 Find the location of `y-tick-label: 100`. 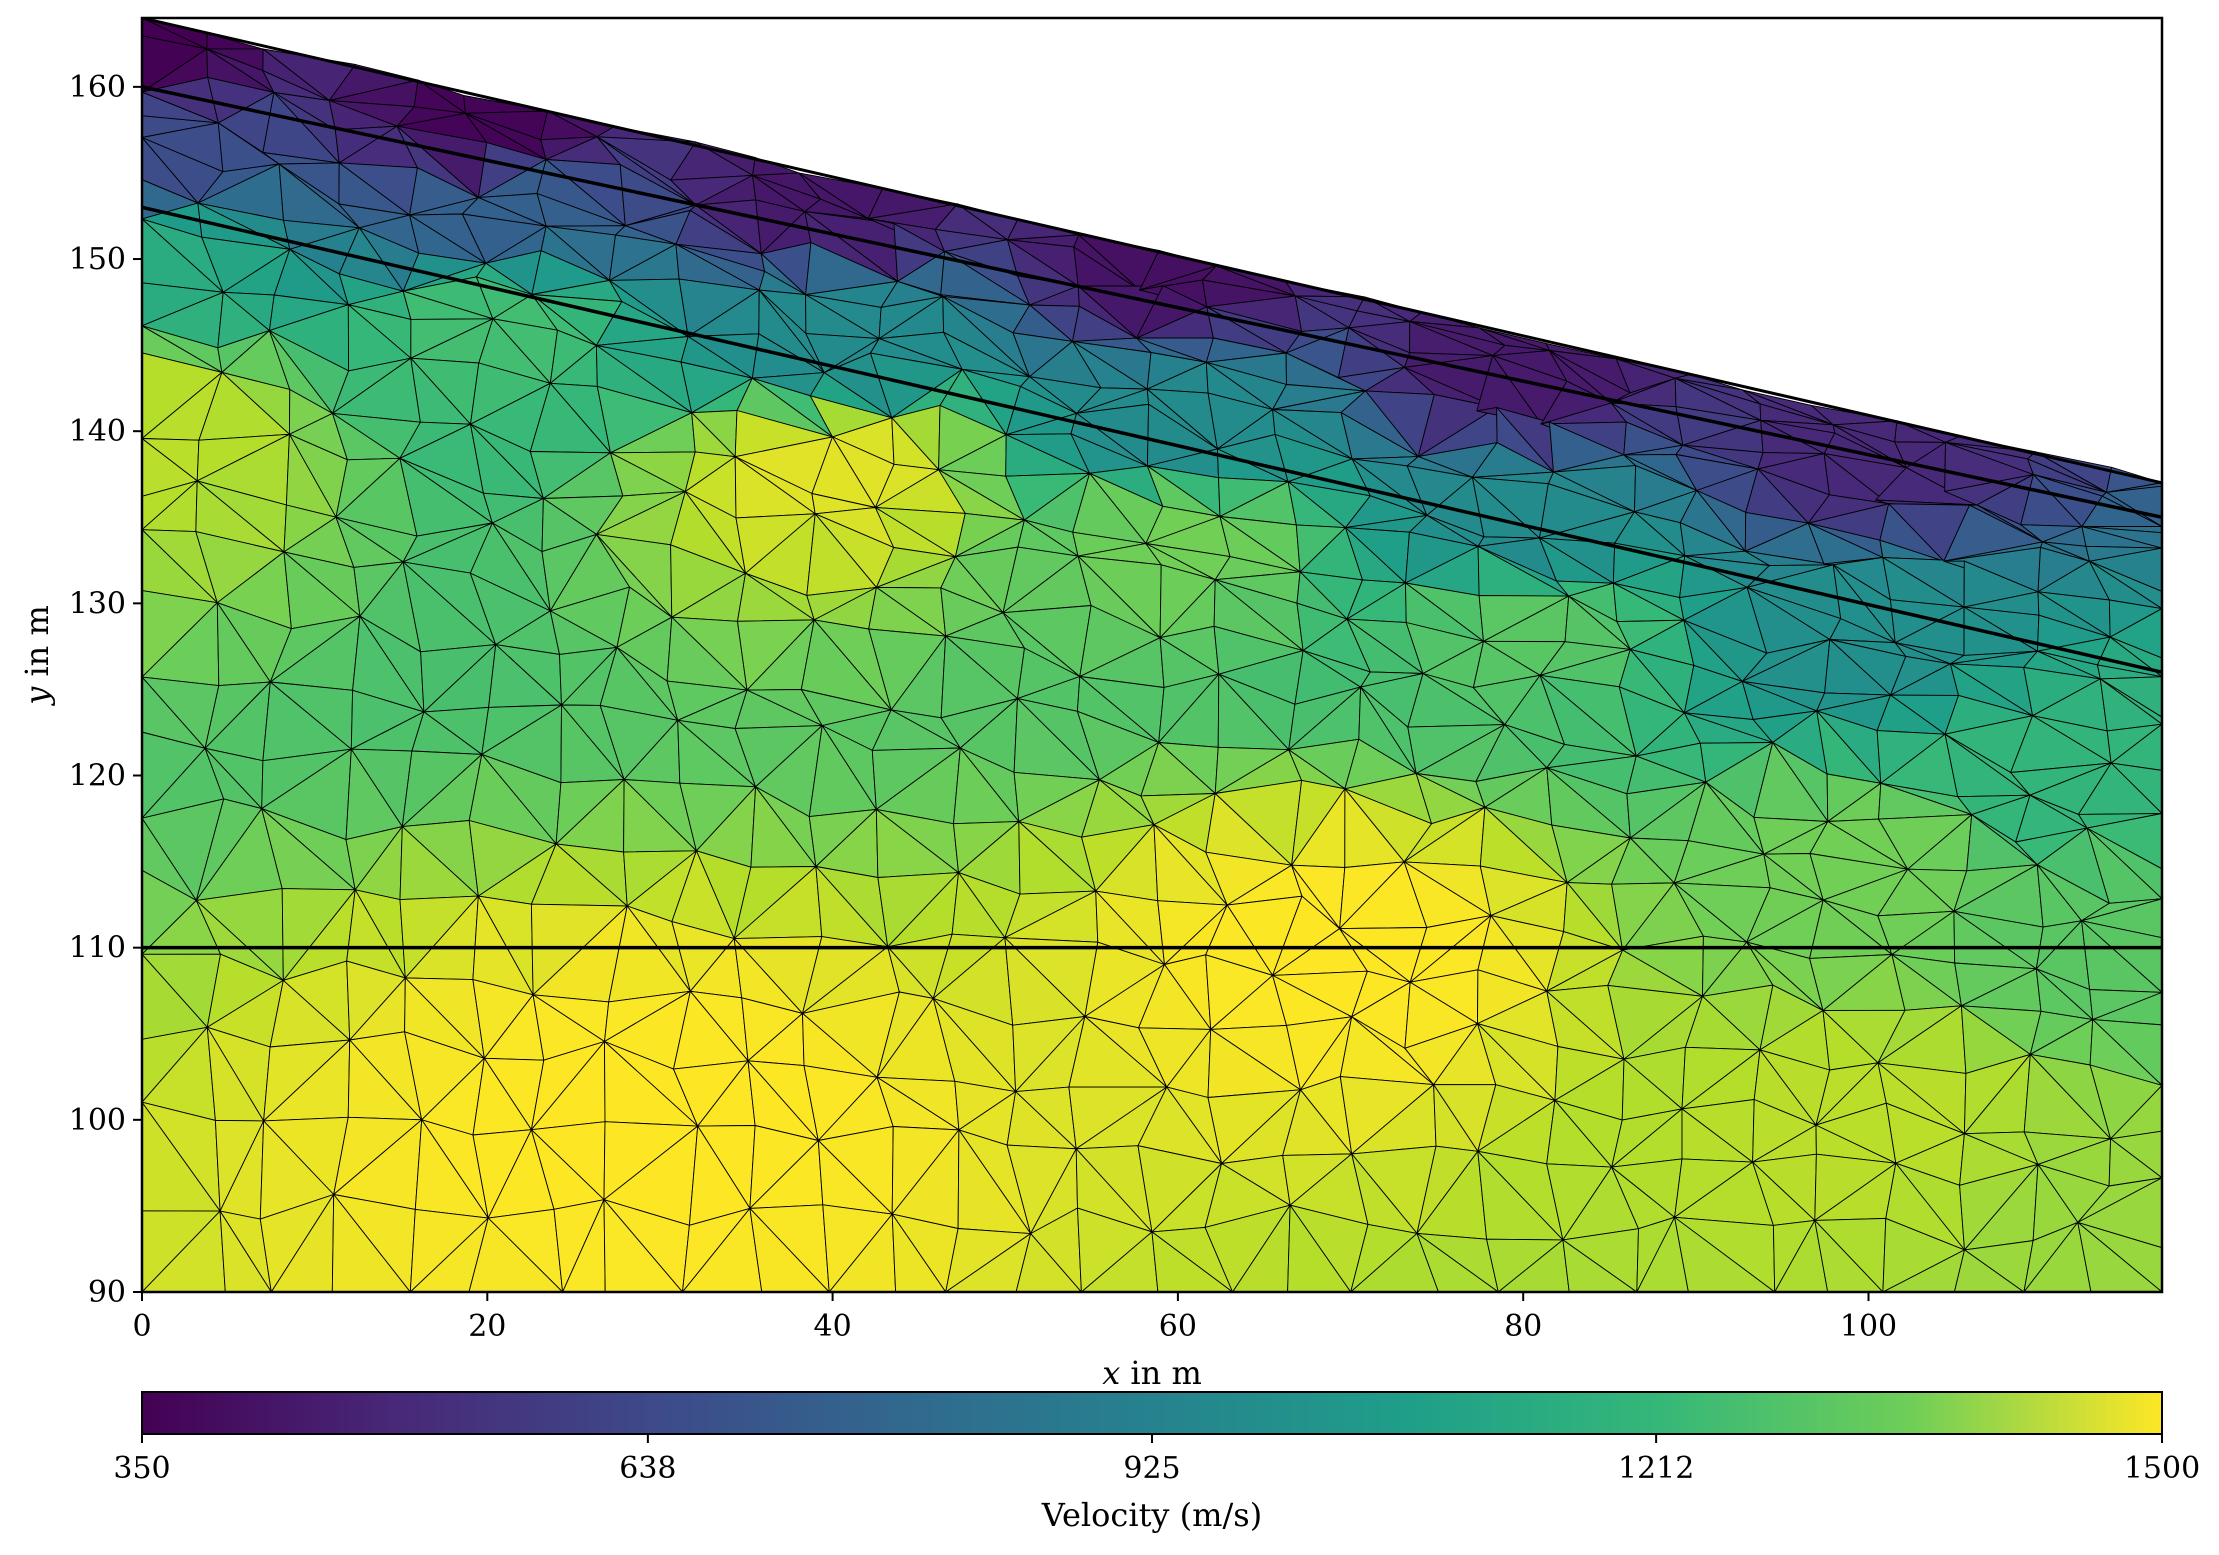

y-tick-label: 100 is located at coordinates (97, 1120).